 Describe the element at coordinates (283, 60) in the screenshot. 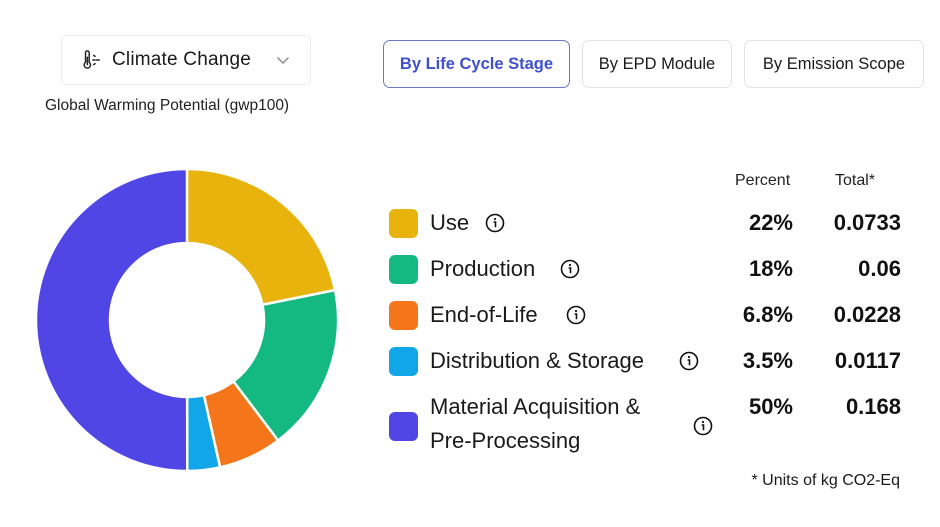

I see `chevron-down-icon` at that location.